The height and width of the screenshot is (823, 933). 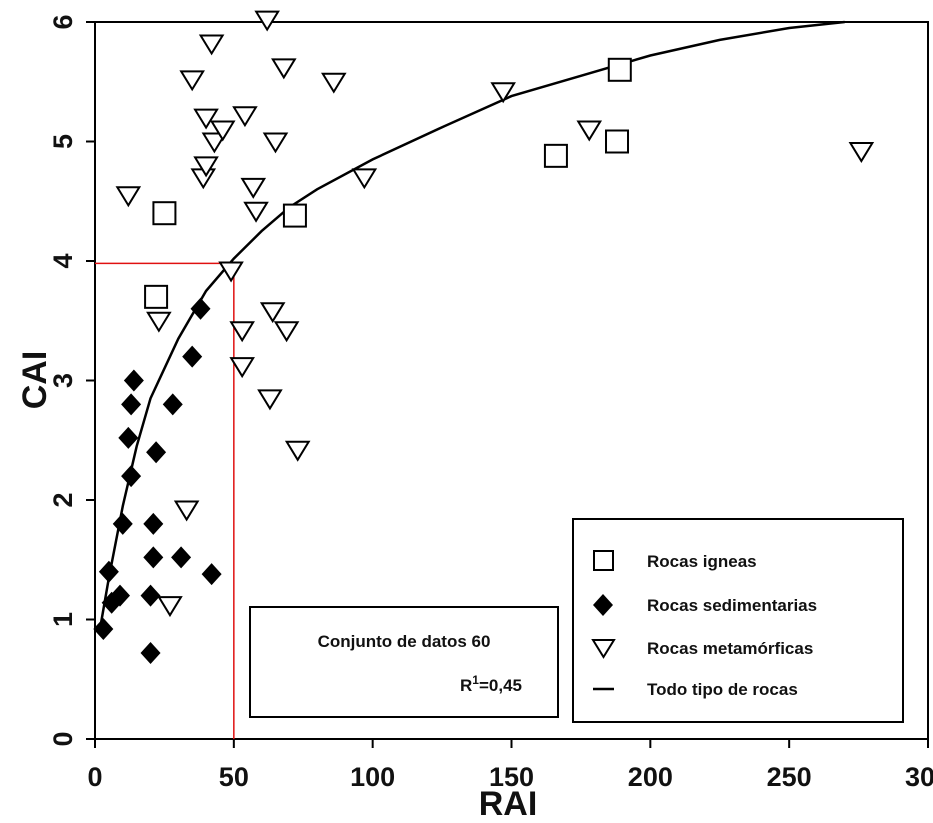 What do you see at coordinates (234, 777) in the screenshot?
I see `x-tick-label: 50` at bounding box center [234, 777].